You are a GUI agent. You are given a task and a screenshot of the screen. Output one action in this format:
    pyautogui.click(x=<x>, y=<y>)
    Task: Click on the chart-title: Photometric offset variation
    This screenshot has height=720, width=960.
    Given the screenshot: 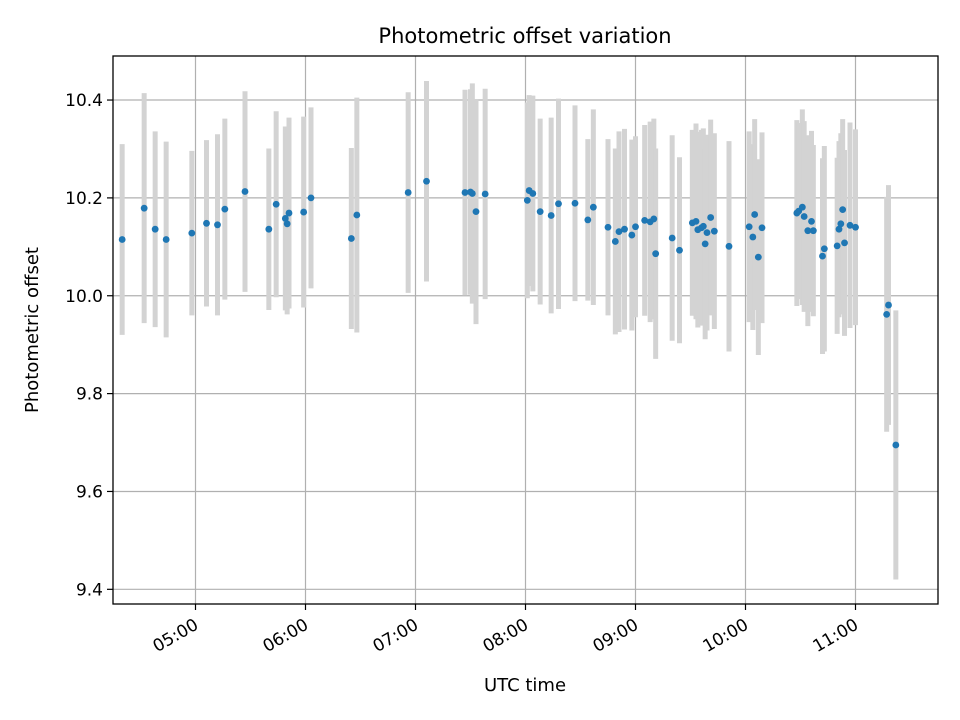 What is the action you would take?
    pyautogui.click(x=524, y=36)
    